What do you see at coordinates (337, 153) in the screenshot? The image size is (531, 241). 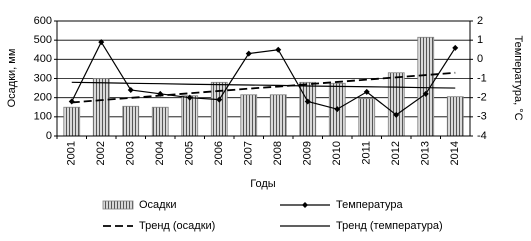 I see `x-tick-label: 2010` at bounding box center [337, 153].